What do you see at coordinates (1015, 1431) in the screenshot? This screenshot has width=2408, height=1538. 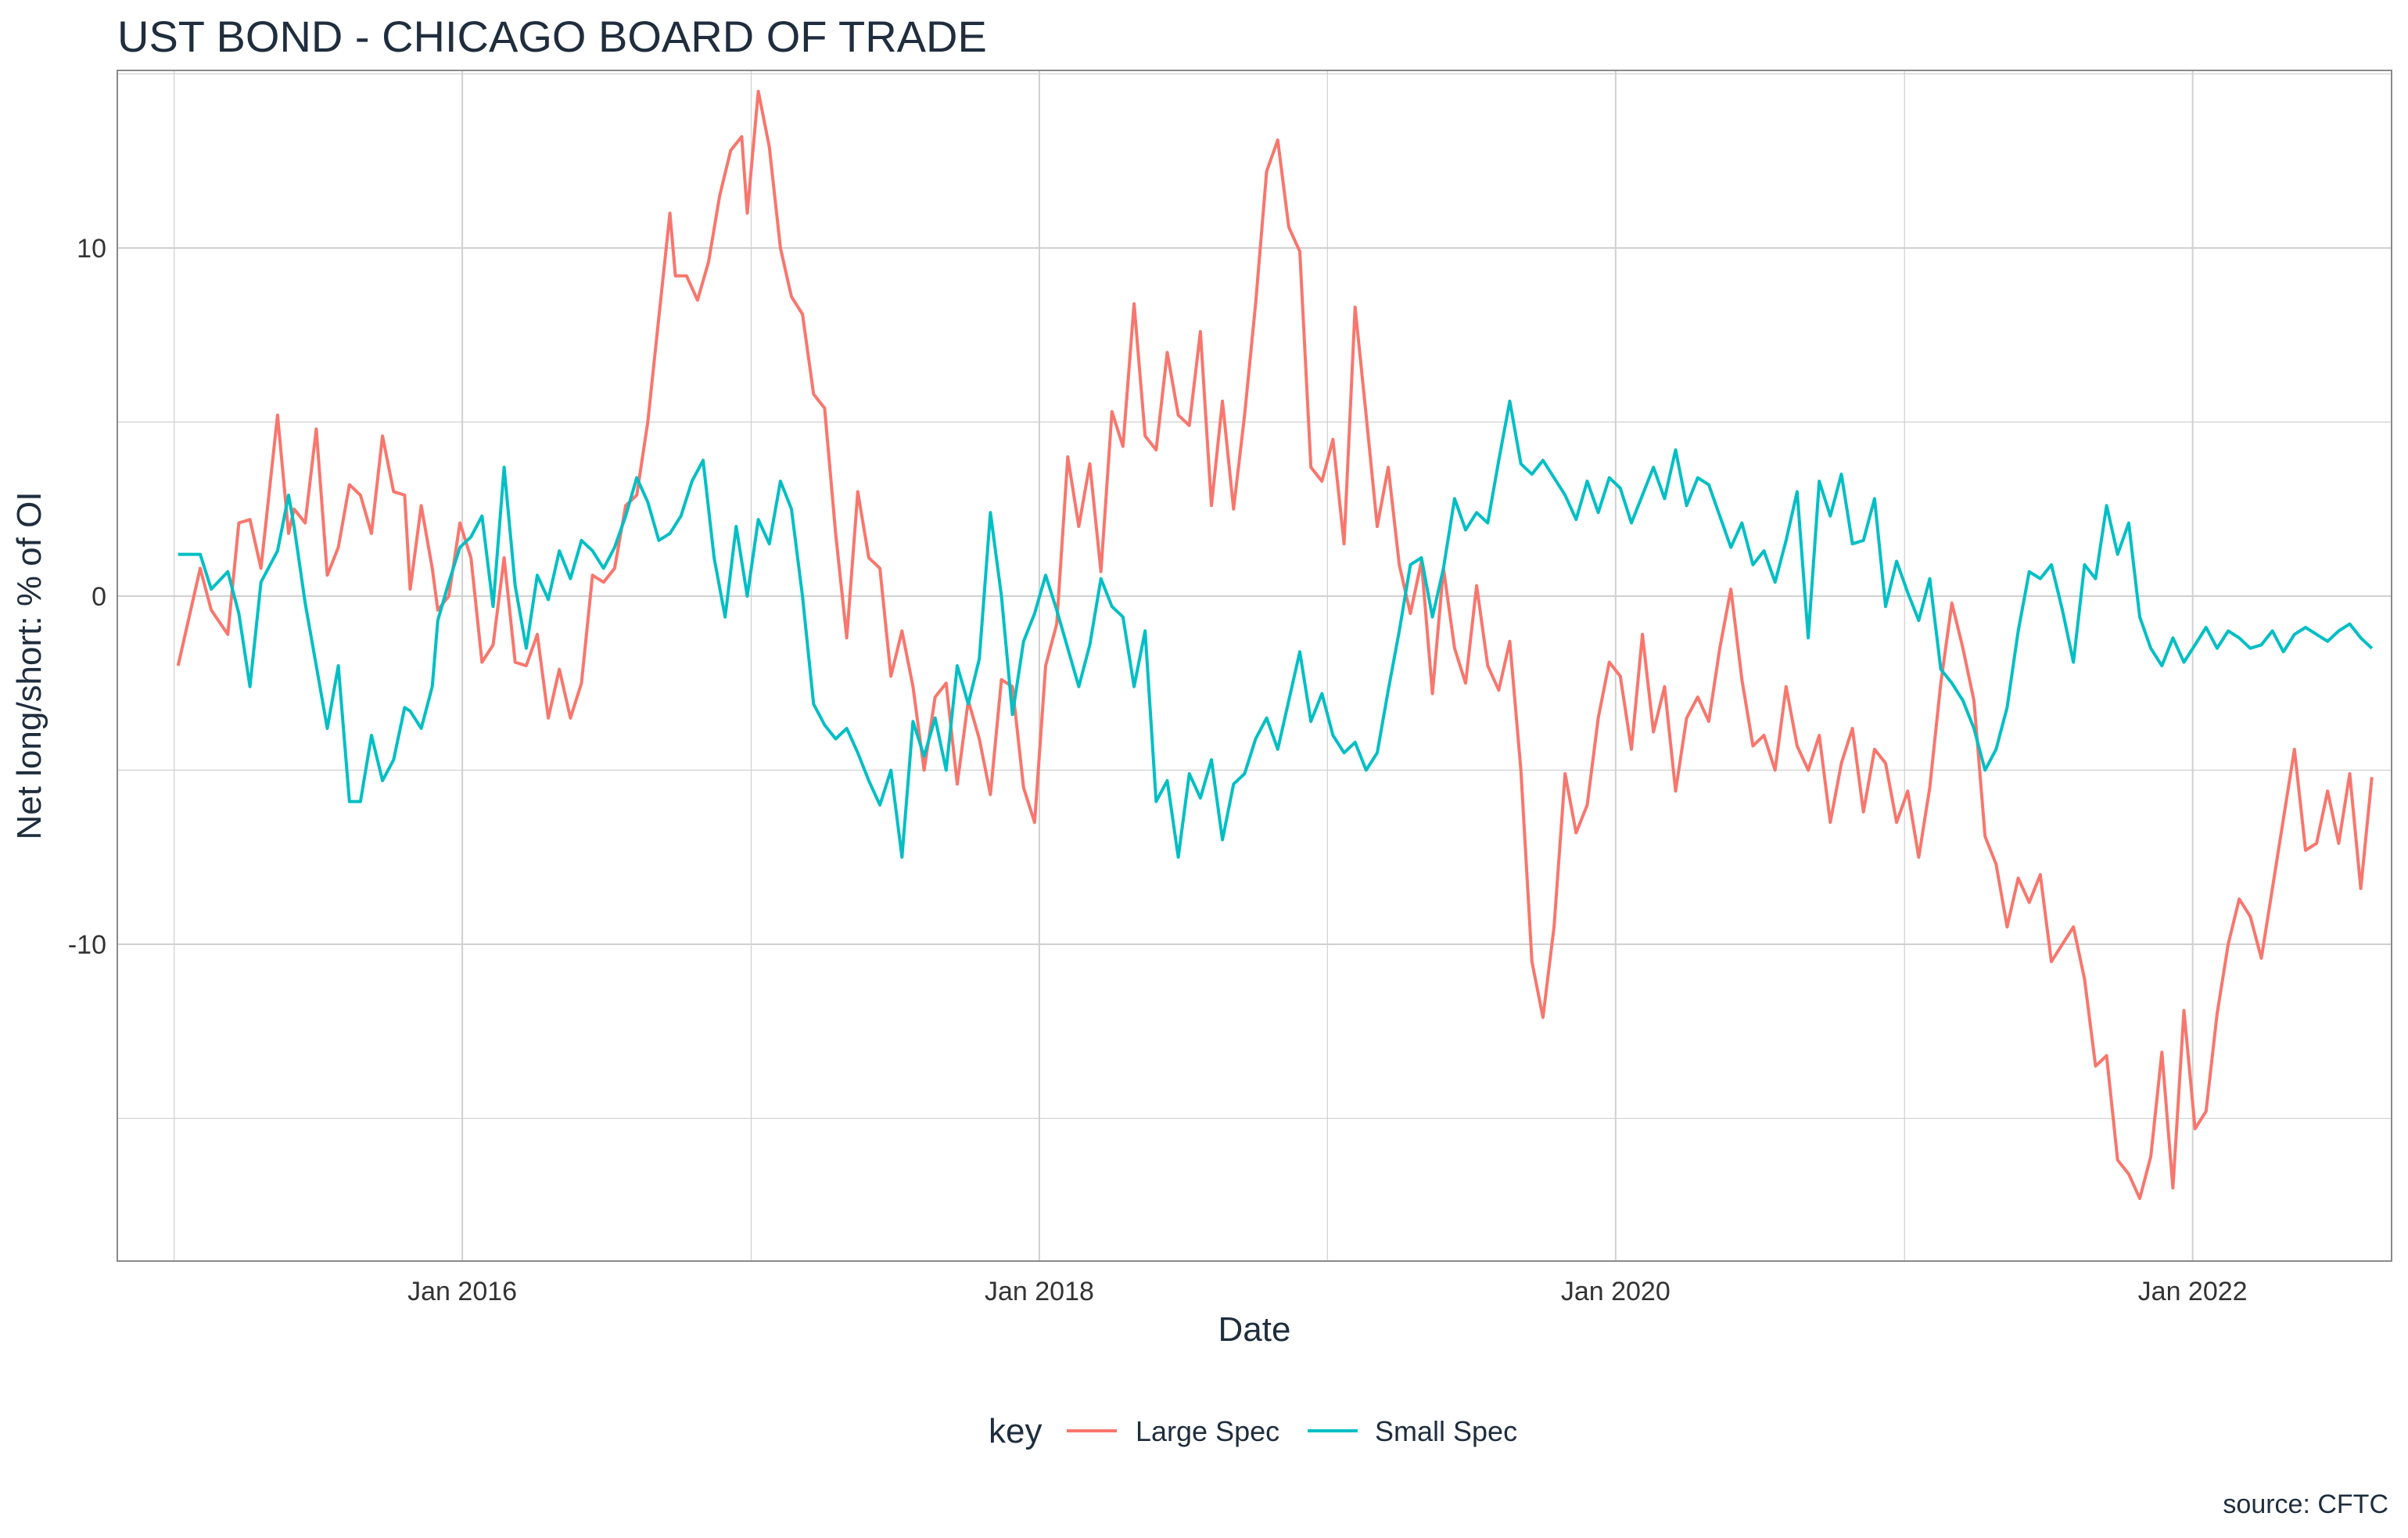 I see `legend-title: key` at bounding box center [1015, 1431].